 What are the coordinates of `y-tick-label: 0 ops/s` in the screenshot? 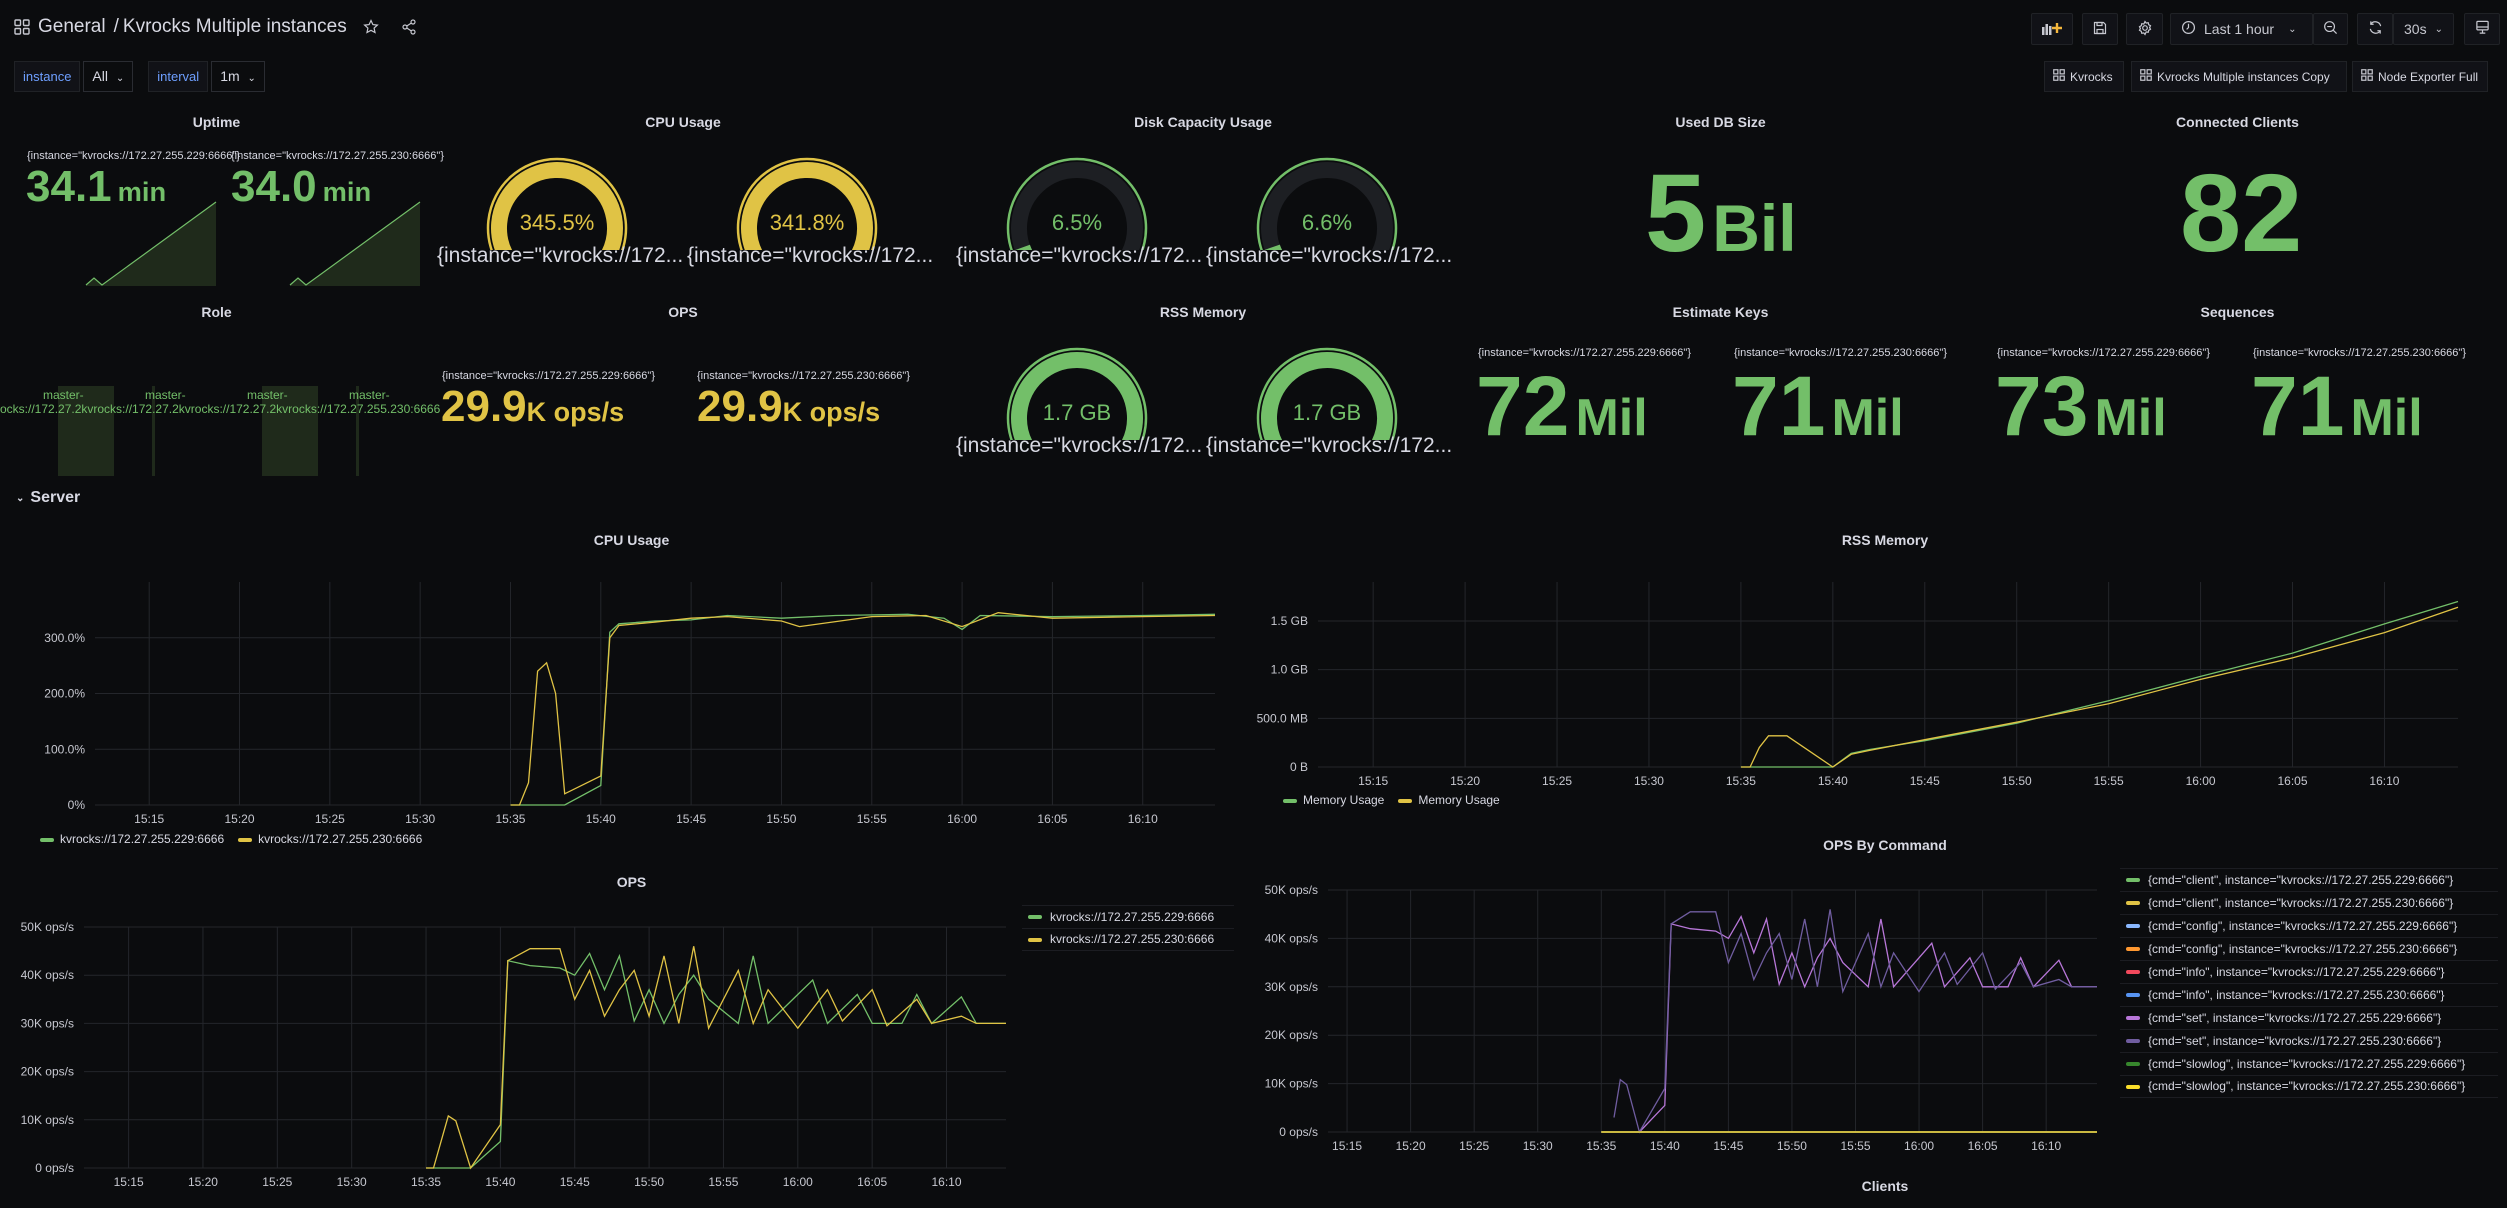 It's located at (54, 1168).